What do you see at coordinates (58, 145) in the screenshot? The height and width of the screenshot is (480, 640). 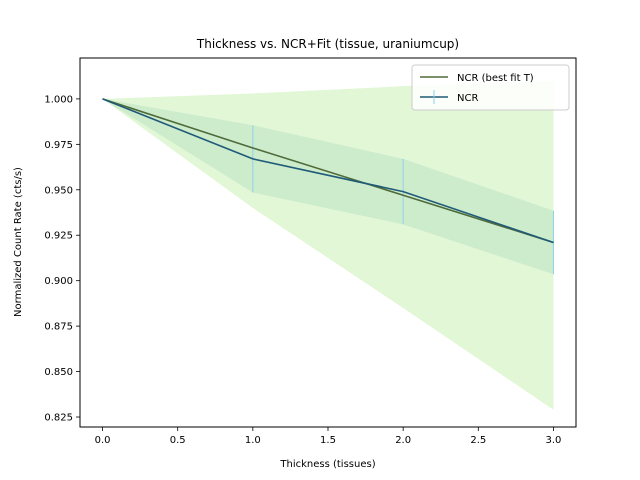 I see `y-tick-label: 0.975` at bounding box center [58, 145].